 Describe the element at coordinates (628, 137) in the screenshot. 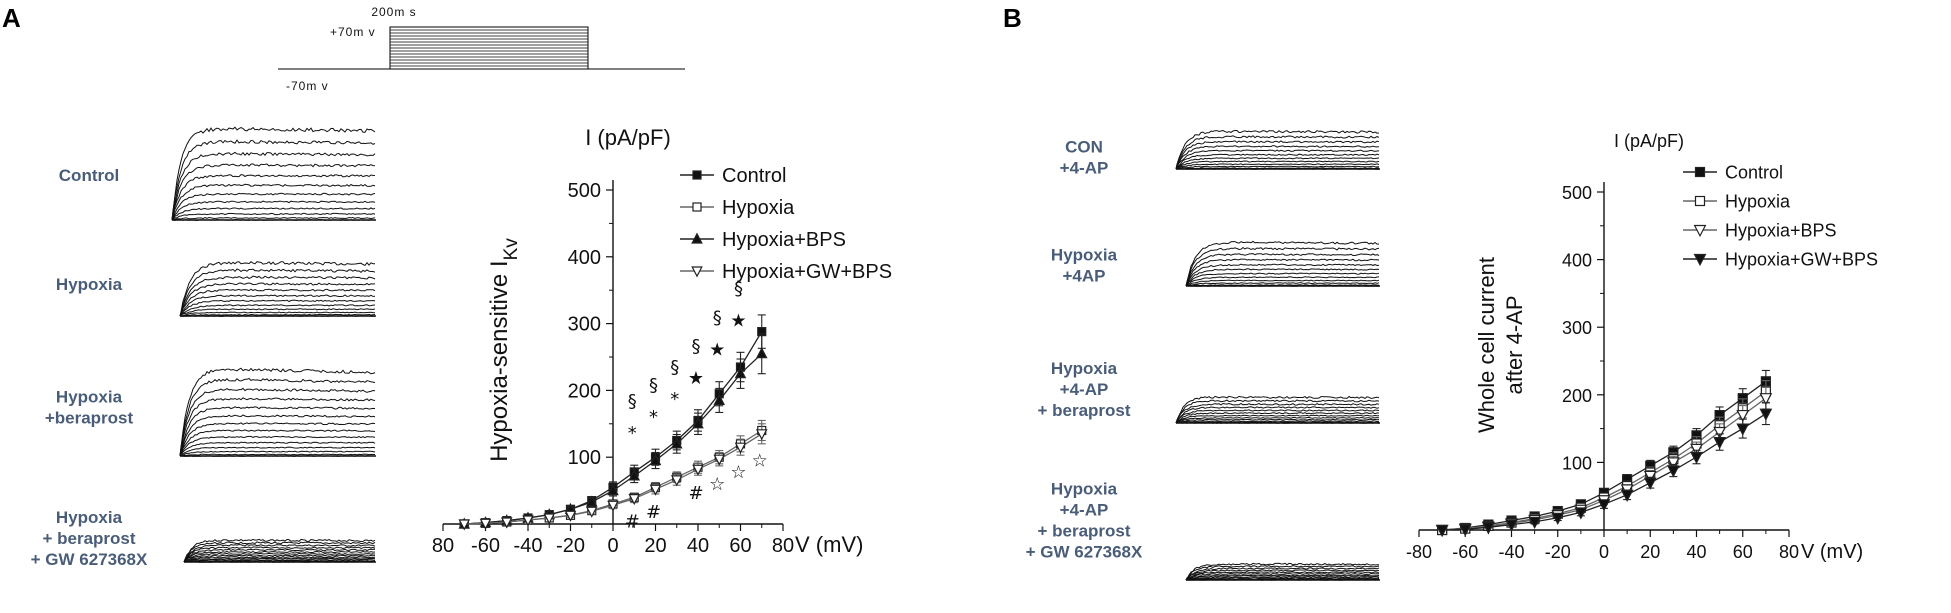

I see `y-unit-label: I (pA/pF)` at that location.